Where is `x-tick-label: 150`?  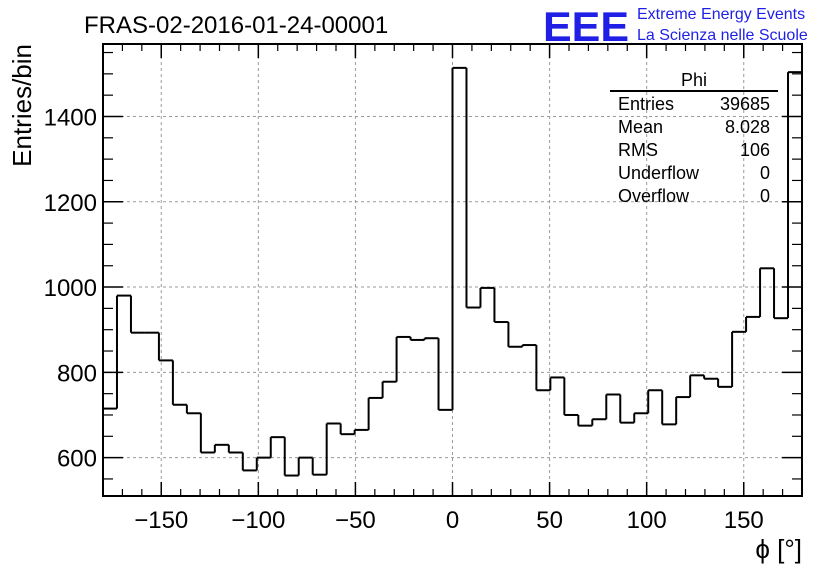 x-tick-label: 150 is located at coordinates (744, 520).